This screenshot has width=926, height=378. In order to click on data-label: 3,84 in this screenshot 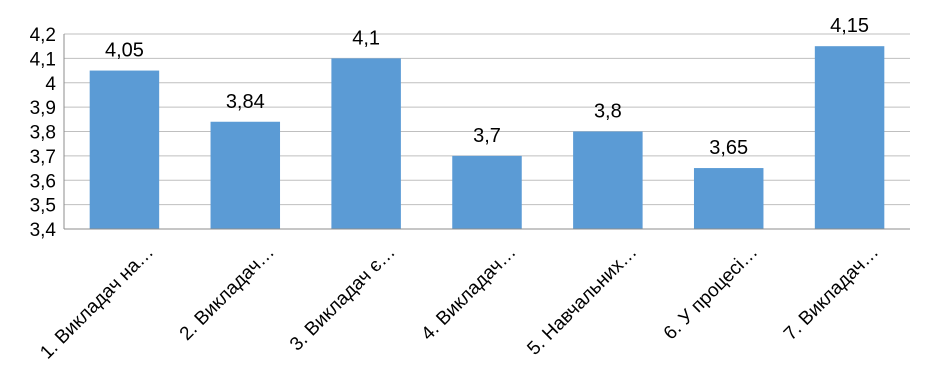, I will do `click(245, 102)`.